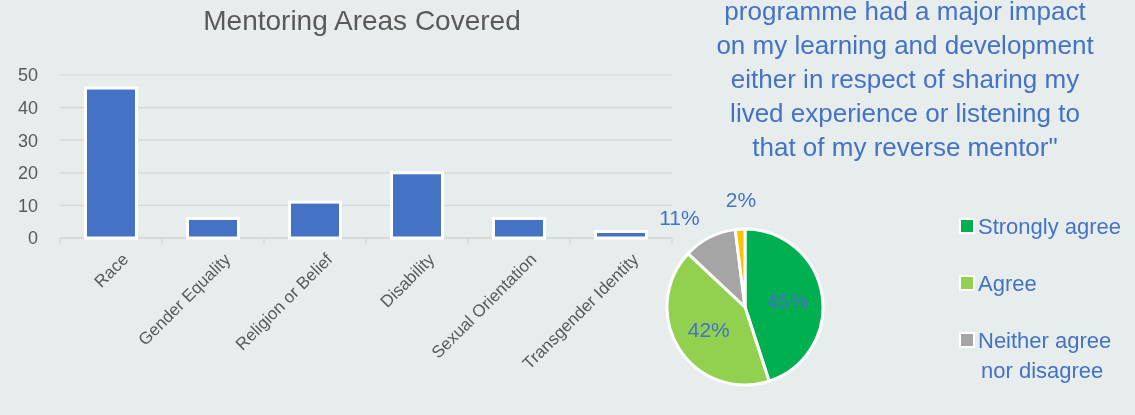 Image resolution: width=1135 pixels, height=415 pixels. I want to click on data-label: 42%, so click(708, 330).